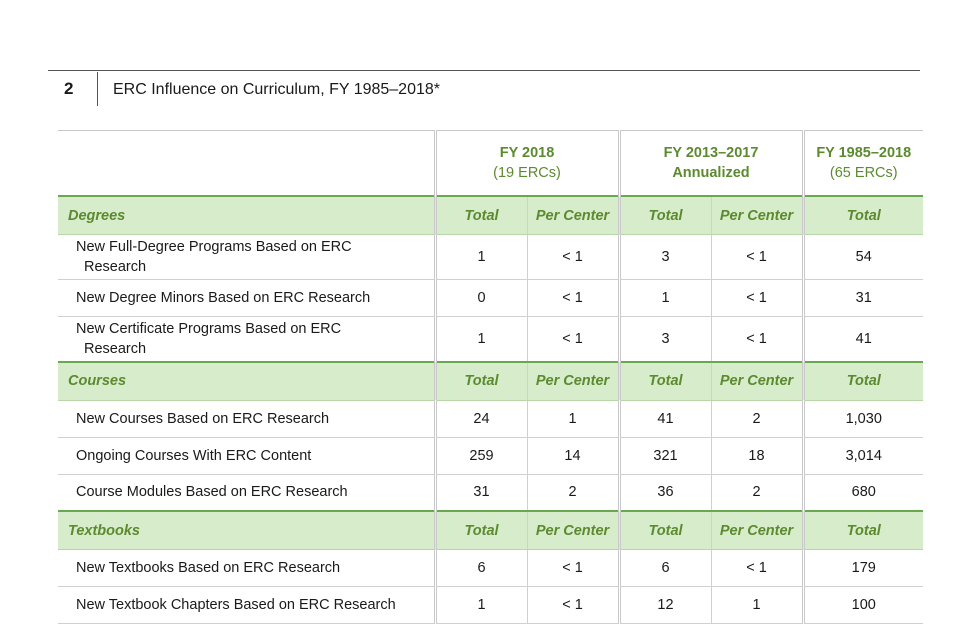  Describe the element at coordinates (664, 605) in the screenshot. I see `cell-value: 12` at that location.